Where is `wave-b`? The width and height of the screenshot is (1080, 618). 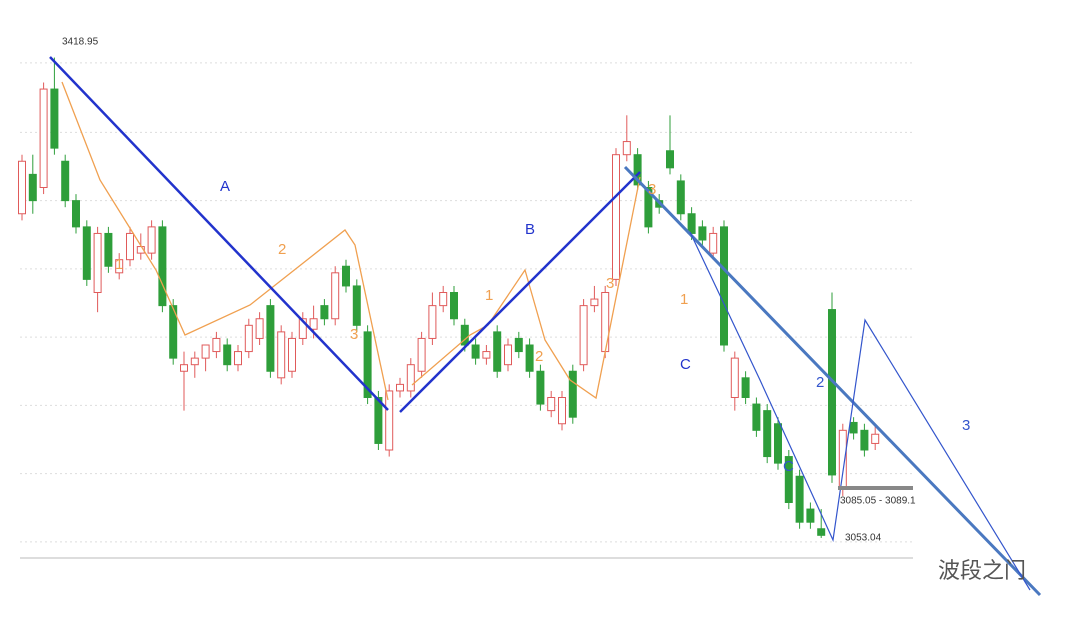
wave-b is located at coordinates (520, 292).